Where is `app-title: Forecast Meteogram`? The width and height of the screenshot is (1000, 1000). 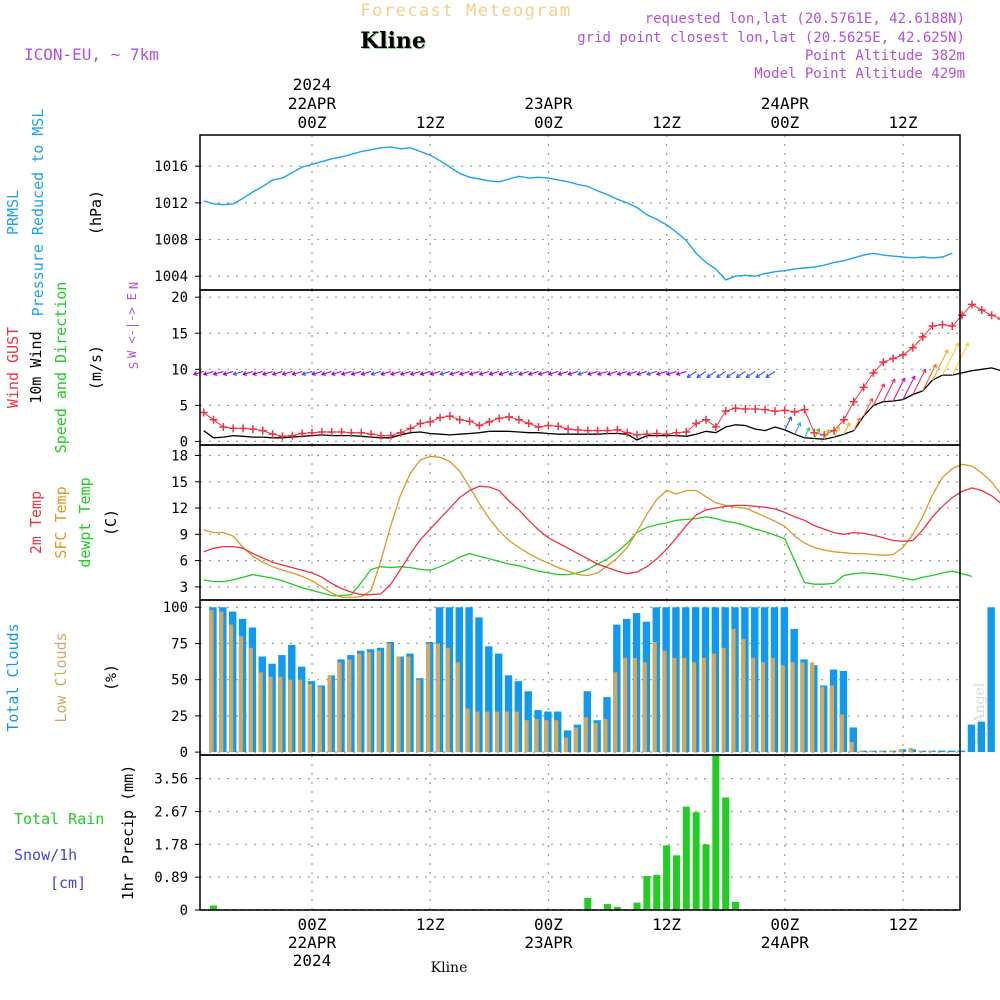 app-title: Forecast Meteogram is located at coordinates (465, 11).